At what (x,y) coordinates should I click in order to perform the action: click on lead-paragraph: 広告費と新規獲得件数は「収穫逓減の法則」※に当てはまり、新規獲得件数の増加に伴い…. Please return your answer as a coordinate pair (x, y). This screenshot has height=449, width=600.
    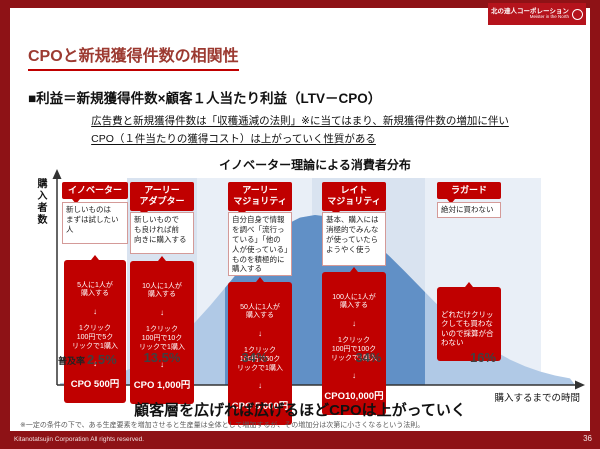
    Looking at the image, I should click on (300, 130).